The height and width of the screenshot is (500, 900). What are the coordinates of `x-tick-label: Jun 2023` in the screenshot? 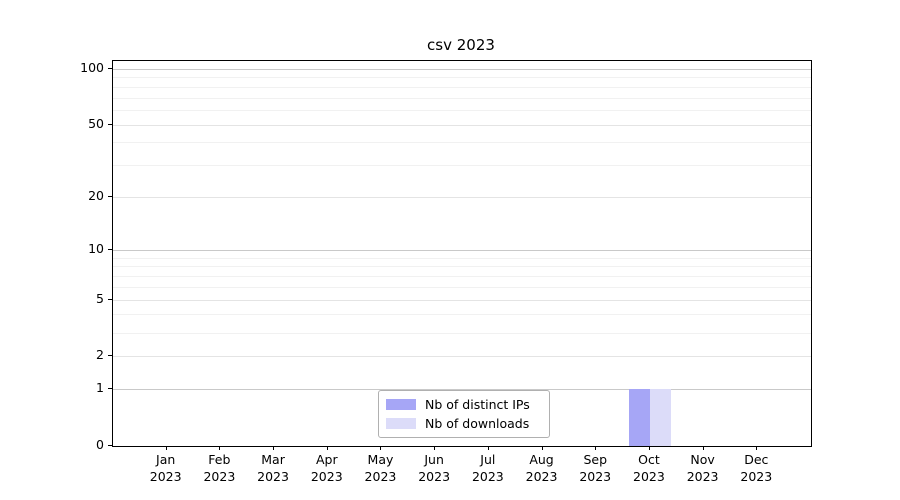 It's located at (434, 468).